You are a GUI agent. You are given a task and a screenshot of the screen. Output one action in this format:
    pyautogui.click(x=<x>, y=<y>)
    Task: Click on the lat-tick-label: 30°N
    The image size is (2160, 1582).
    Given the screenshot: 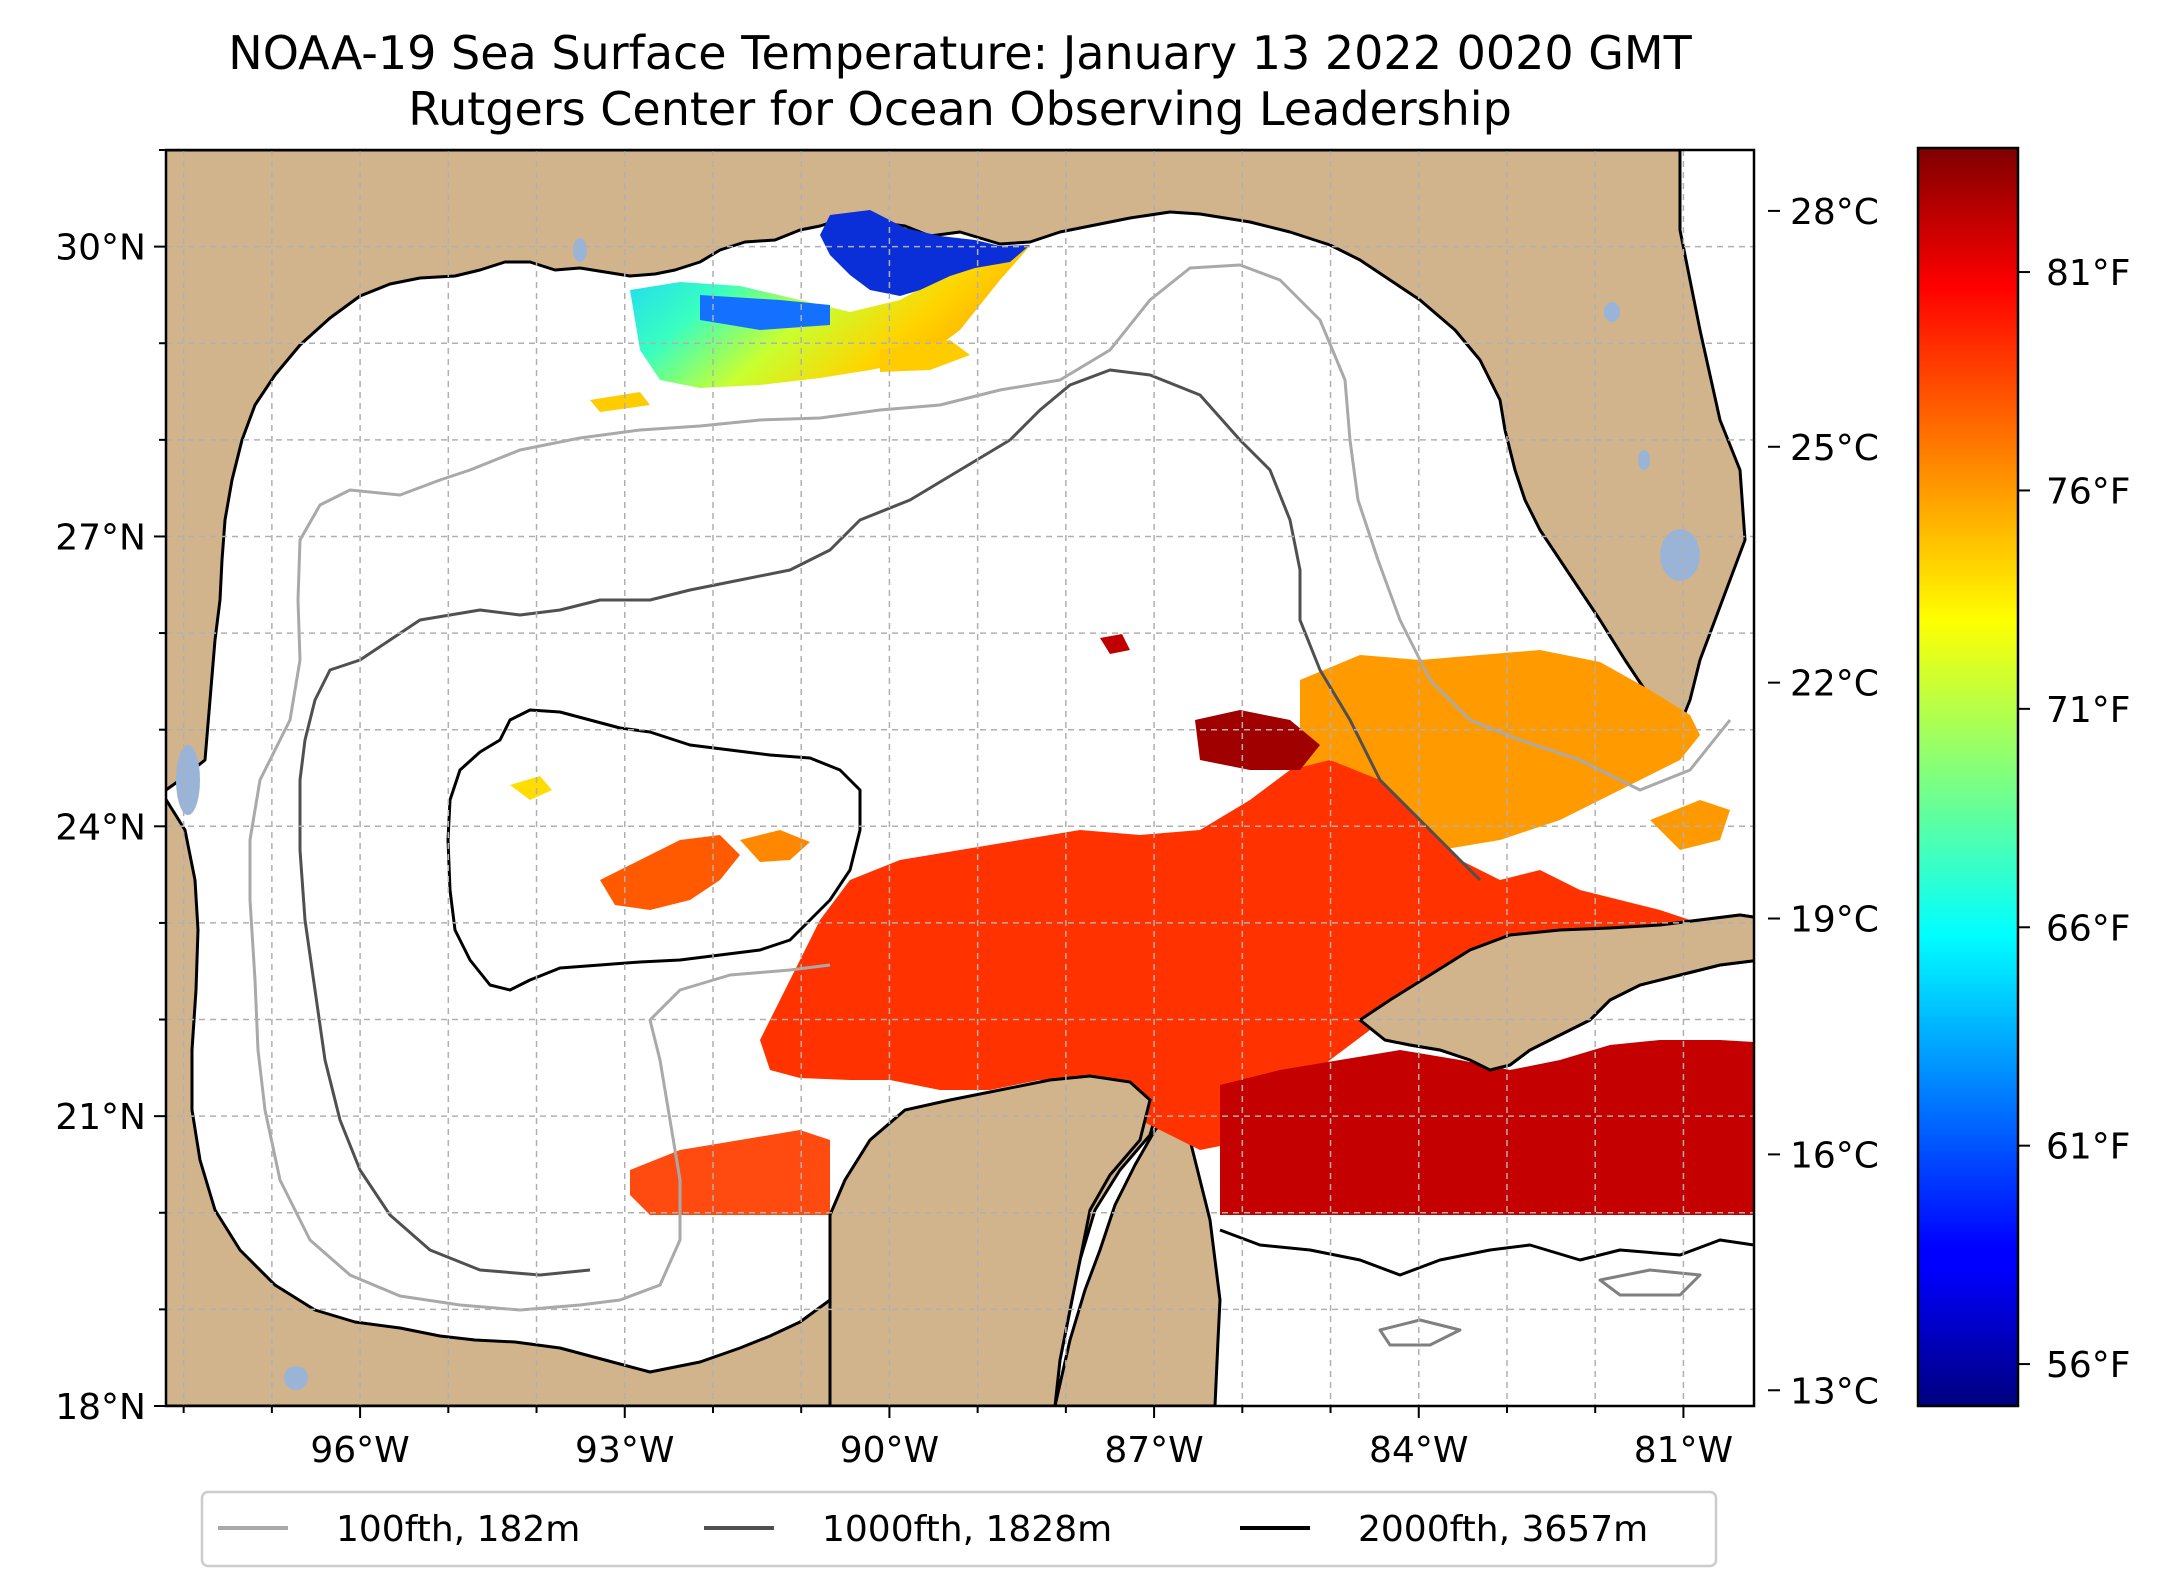 What is the action you would take?
    pyautogui.click(x=100, y=248)
    